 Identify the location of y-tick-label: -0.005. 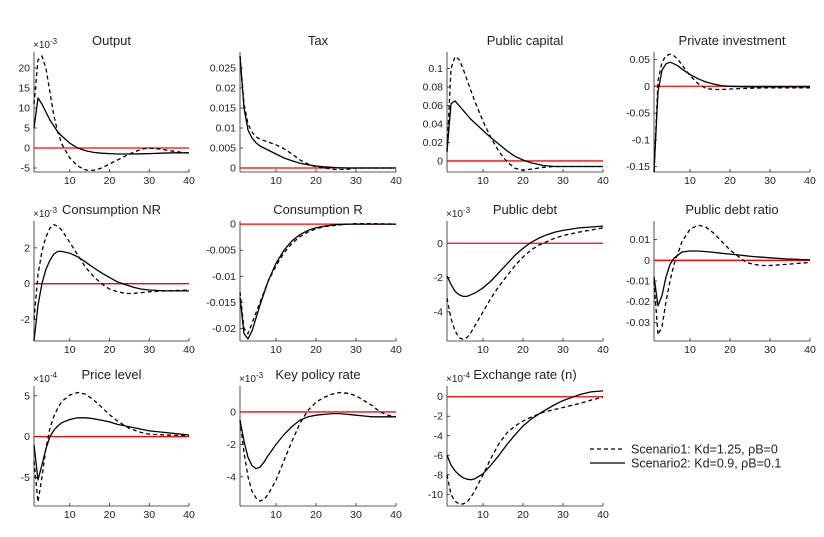
(221, 251).